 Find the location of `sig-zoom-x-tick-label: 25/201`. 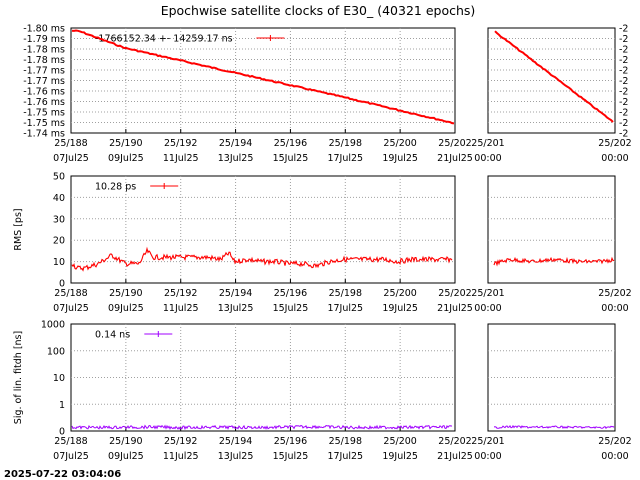

sig-zoom-x-tick-label: 25/201 is located at coordinates (487, 441).